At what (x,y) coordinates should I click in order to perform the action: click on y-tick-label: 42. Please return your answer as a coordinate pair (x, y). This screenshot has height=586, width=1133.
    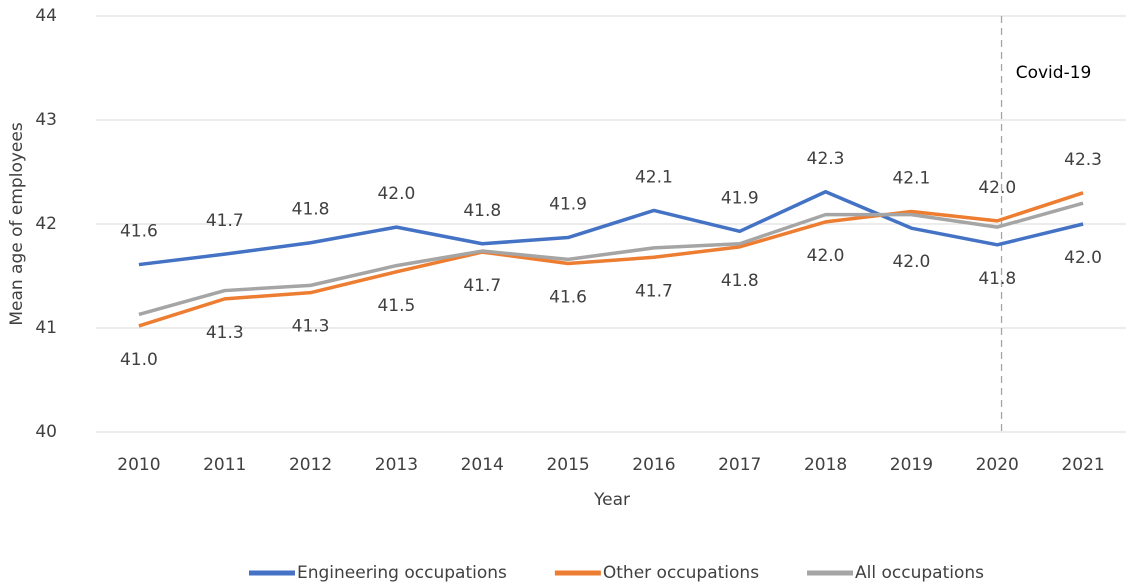
    Looking at the image, I should click on (46, 224).